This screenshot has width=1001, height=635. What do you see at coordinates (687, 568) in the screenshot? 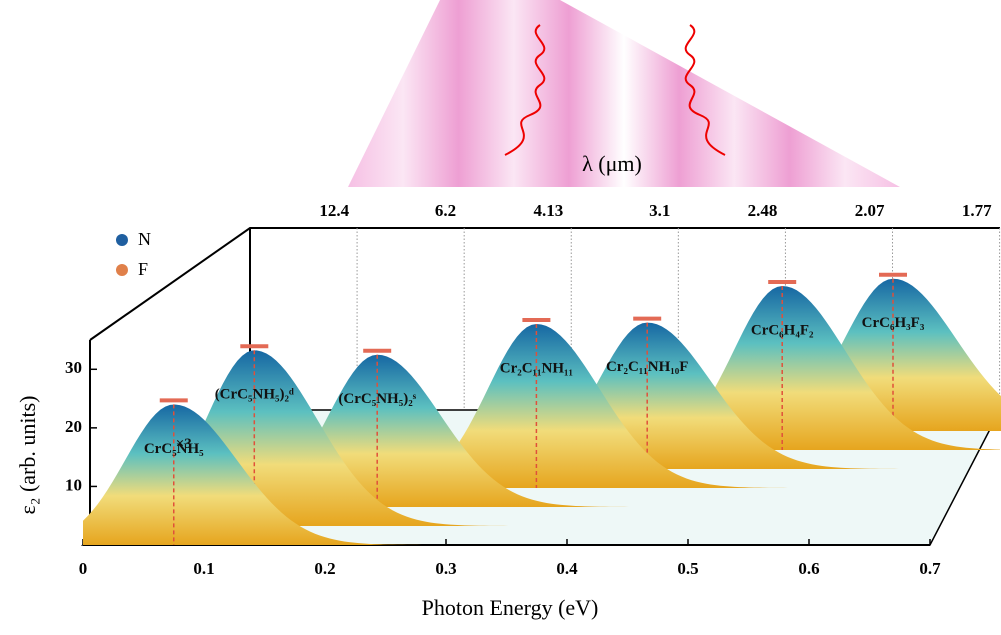
I see `x-tick-label: 0.5` at bounding box center [687, 568].